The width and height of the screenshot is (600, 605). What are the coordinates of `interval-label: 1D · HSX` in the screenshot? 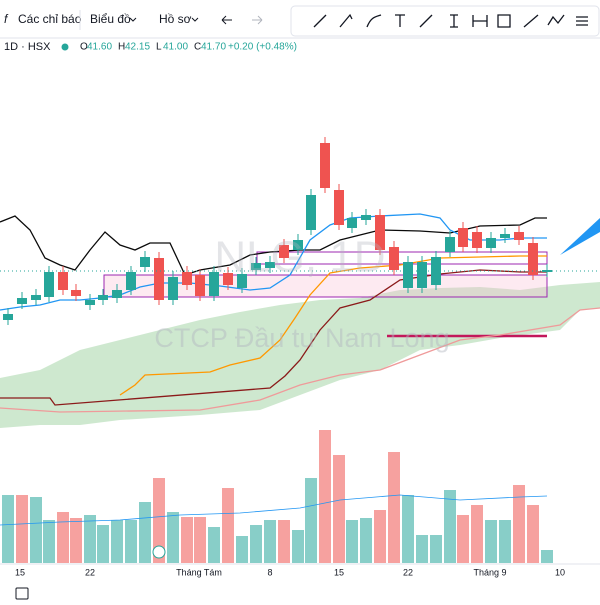 It's located at (27, 47).